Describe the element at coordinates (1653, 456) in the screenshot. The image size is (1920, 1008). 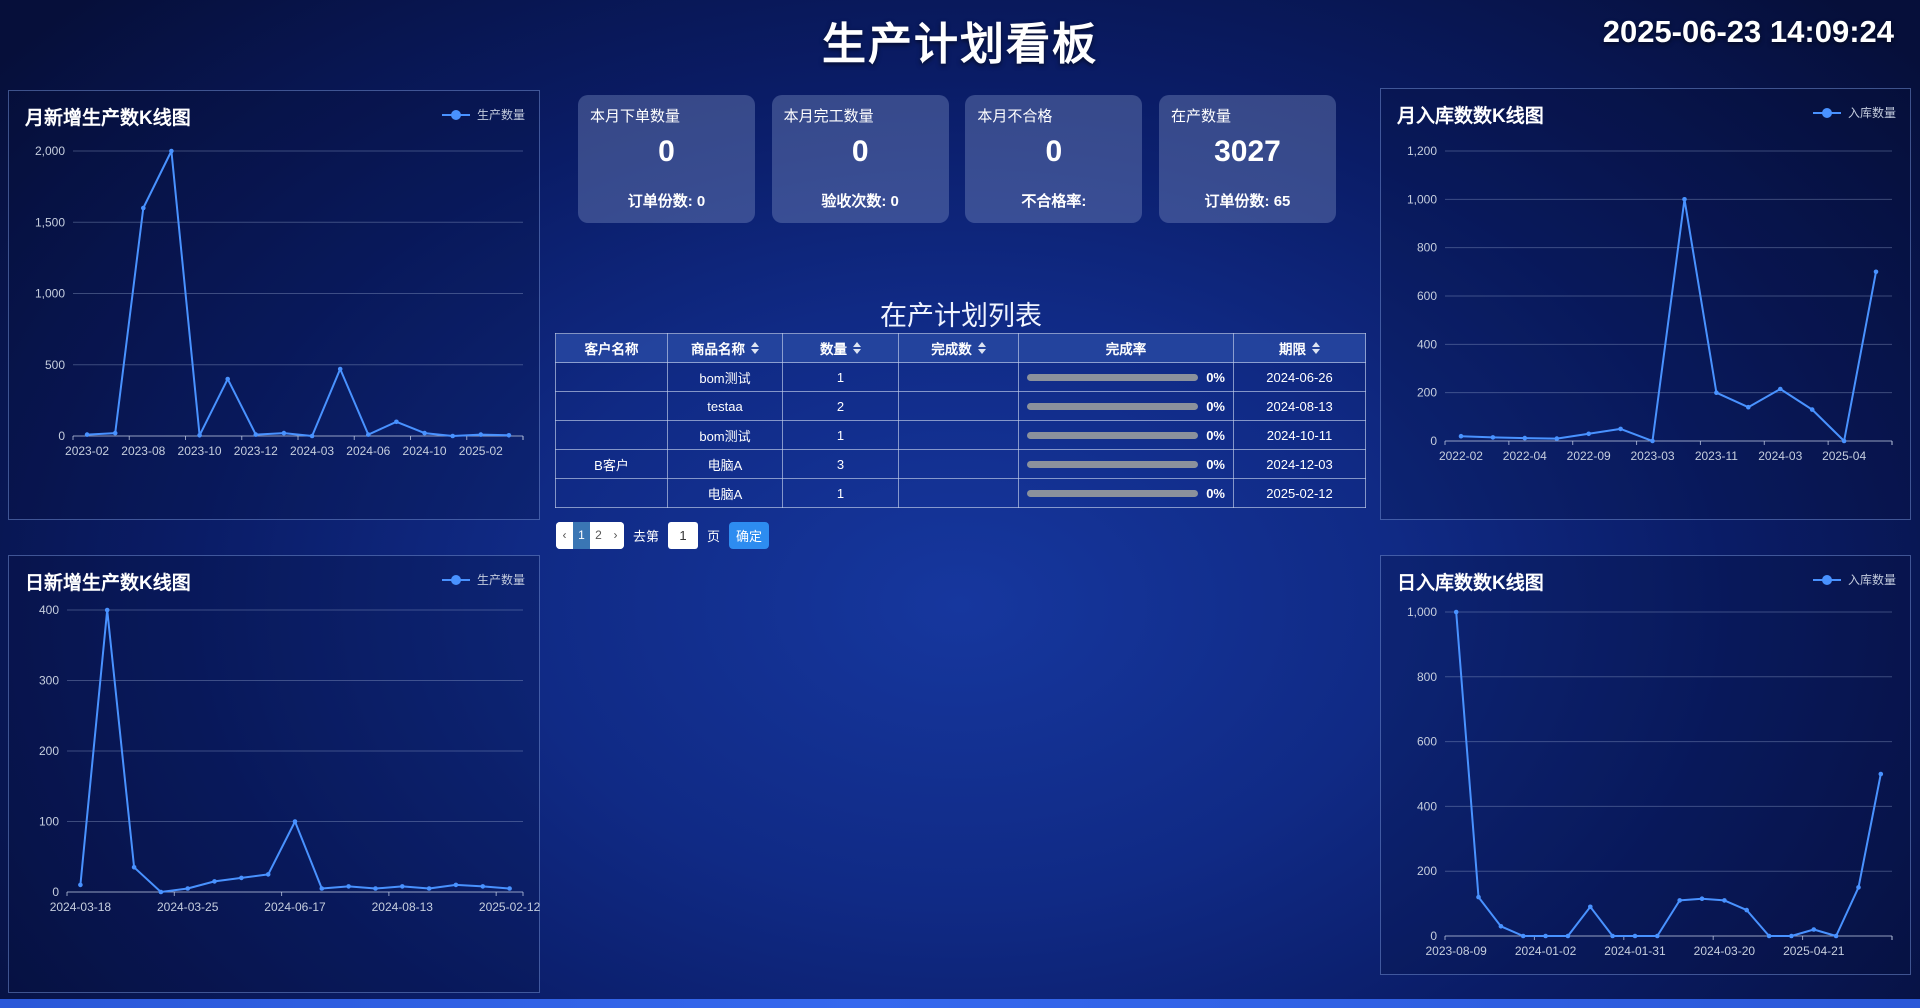
I see `svg-text: 2023-03` at that location.